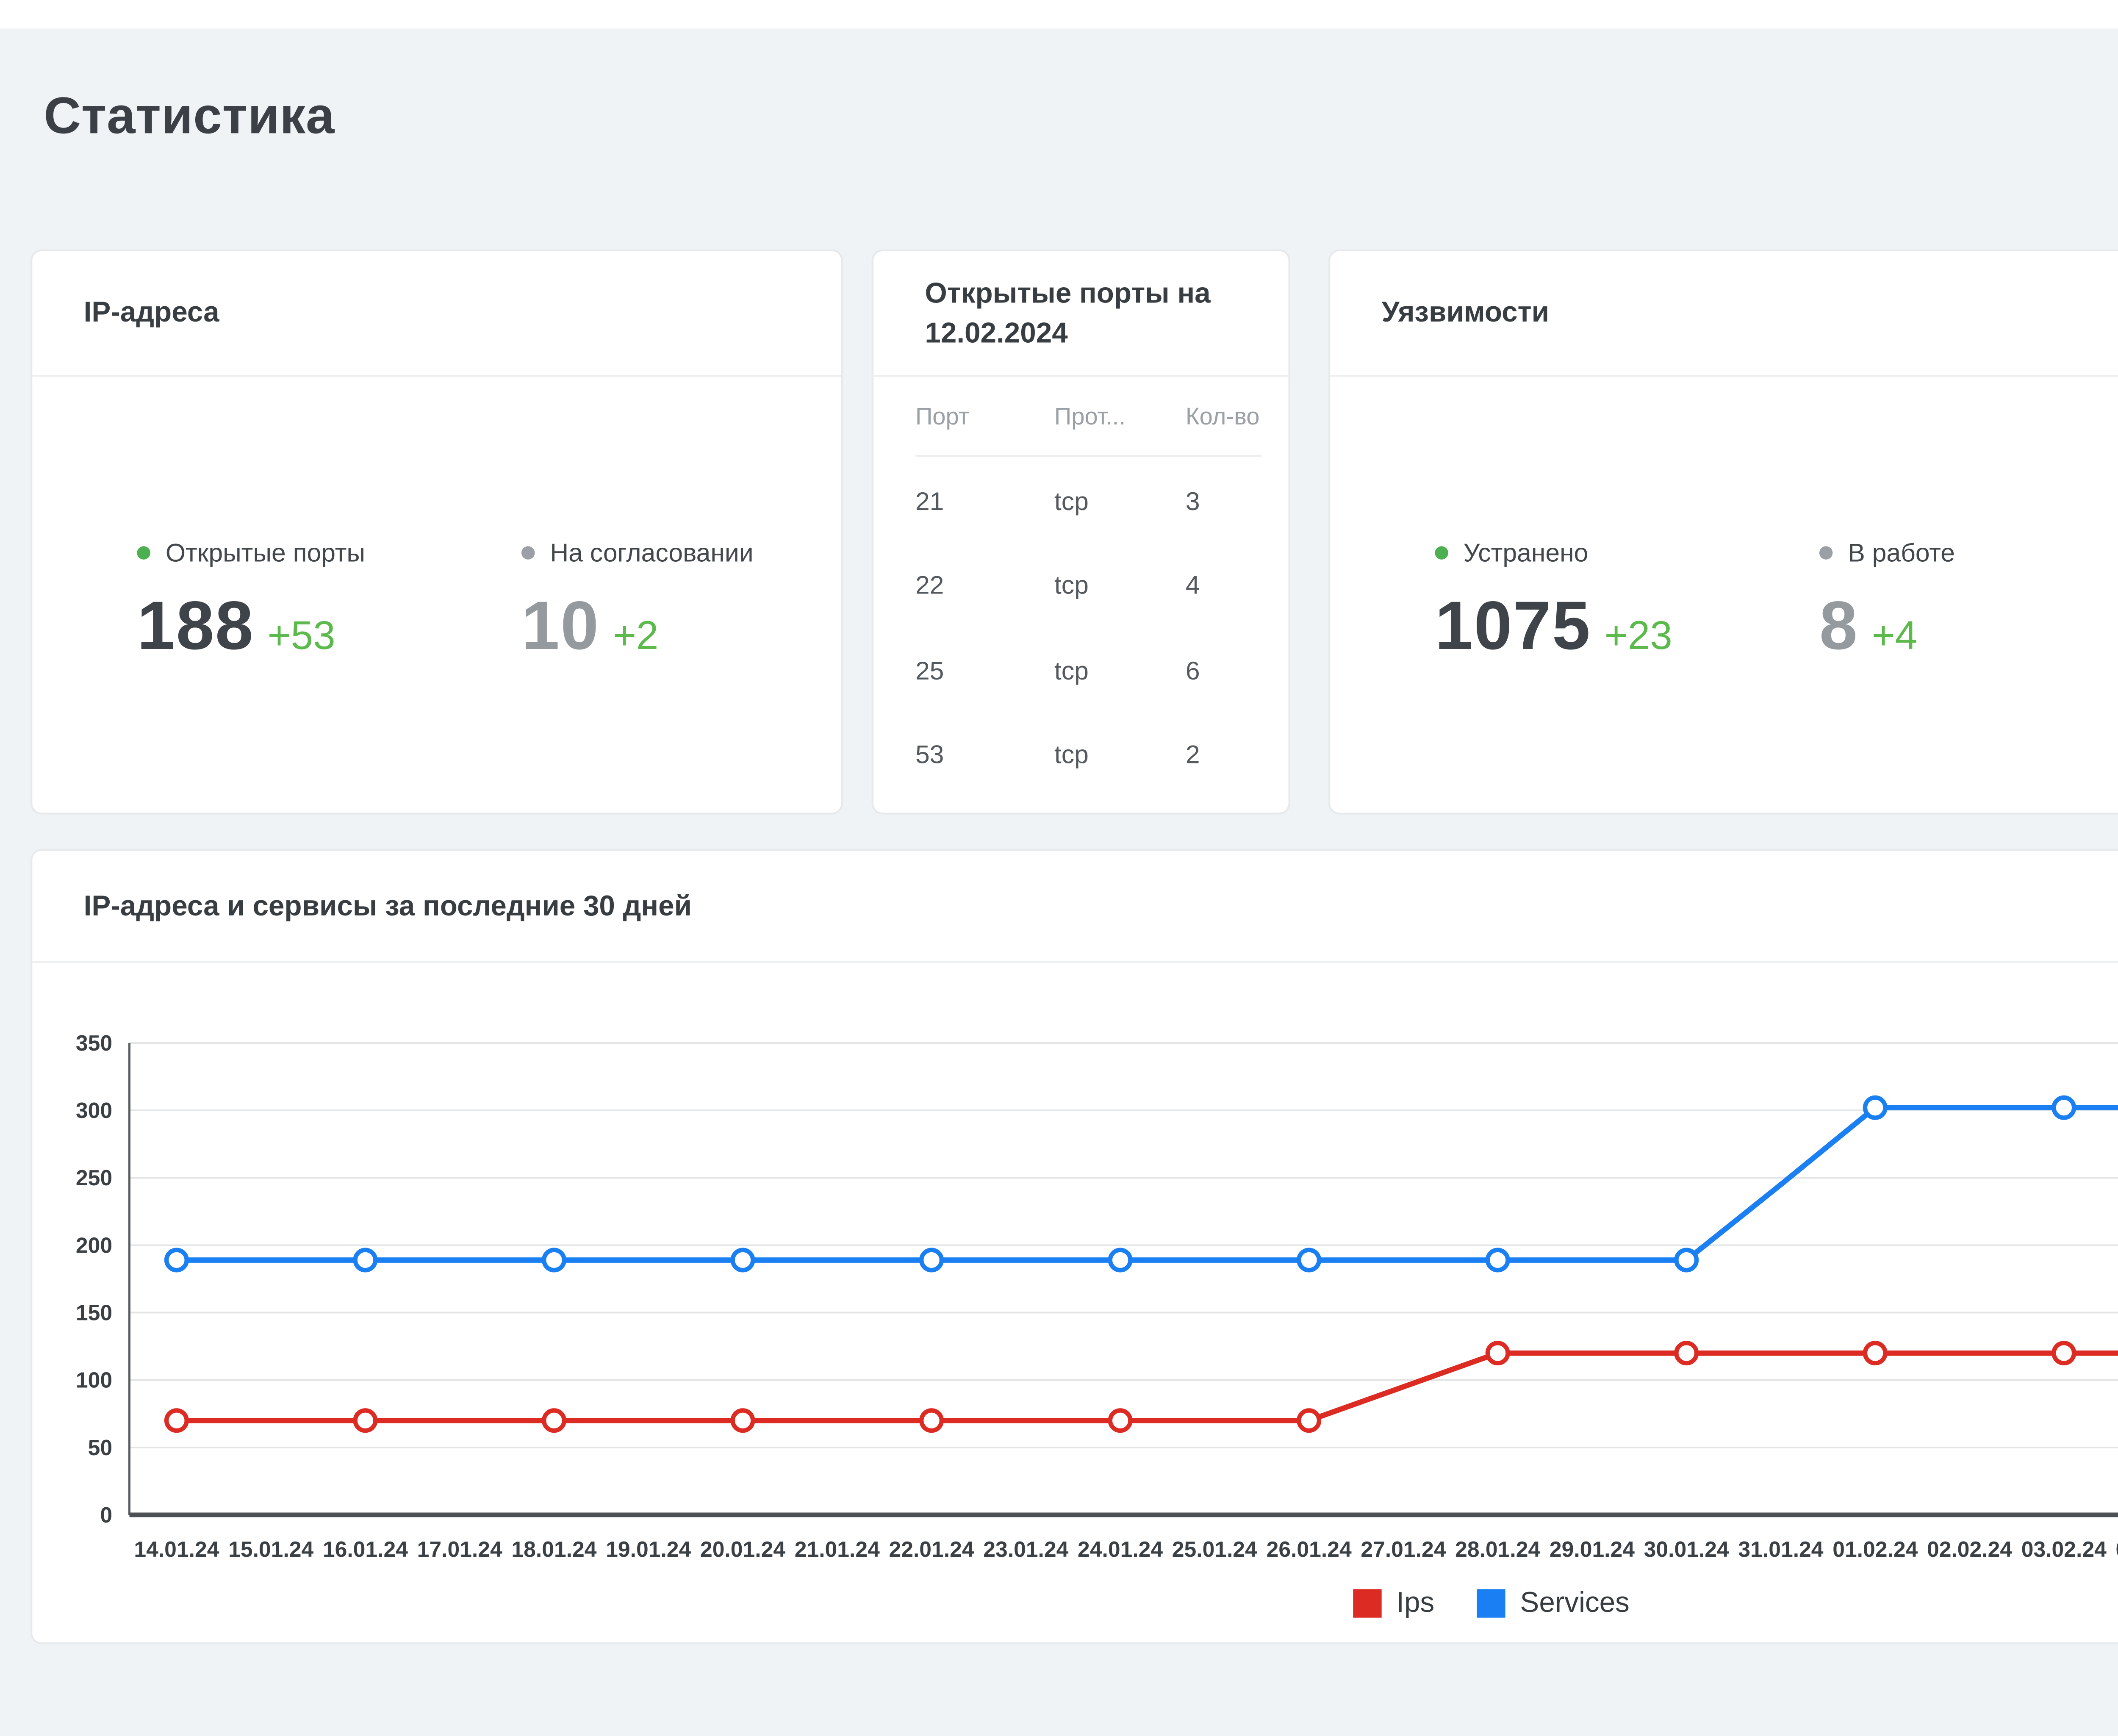 The height and width of the screenshot is (1736, 2118). Describe the element at coordinates (436, 595) in the screenshot. I see `ip-addresses-stats: Открытые порты 188 +53 На согласовании 10 +2` at that location.